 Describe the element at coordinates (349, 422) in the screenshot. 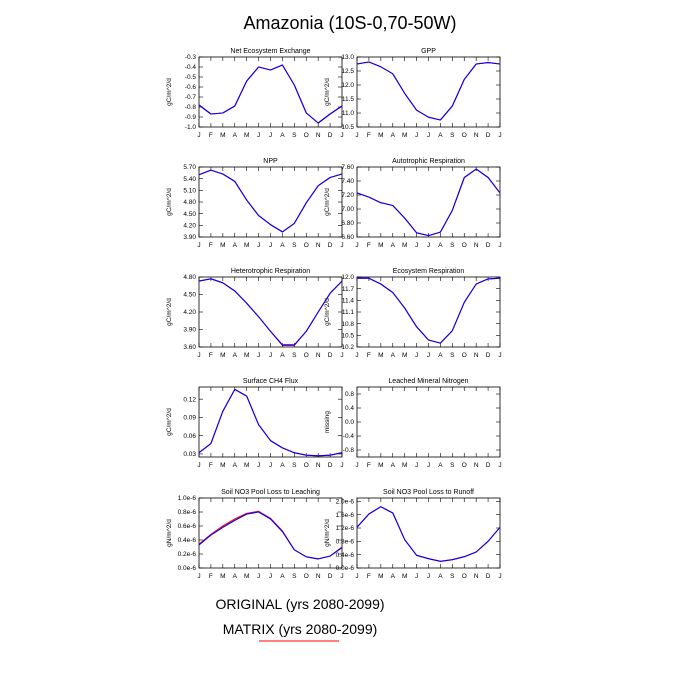

I see `y-tick-label: 0.0` at that location.